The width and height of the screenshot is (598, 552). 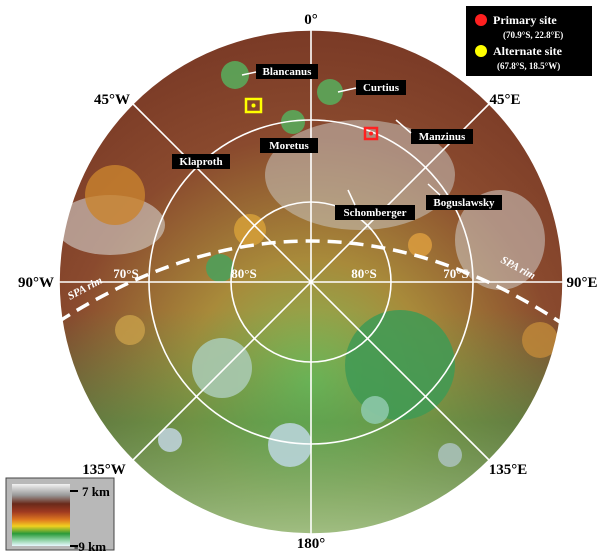 What do you see at coordinates (104, 470) in the screenshot?
I see `longitude-label-135w: 135°W` at bounding box center [104, 470].